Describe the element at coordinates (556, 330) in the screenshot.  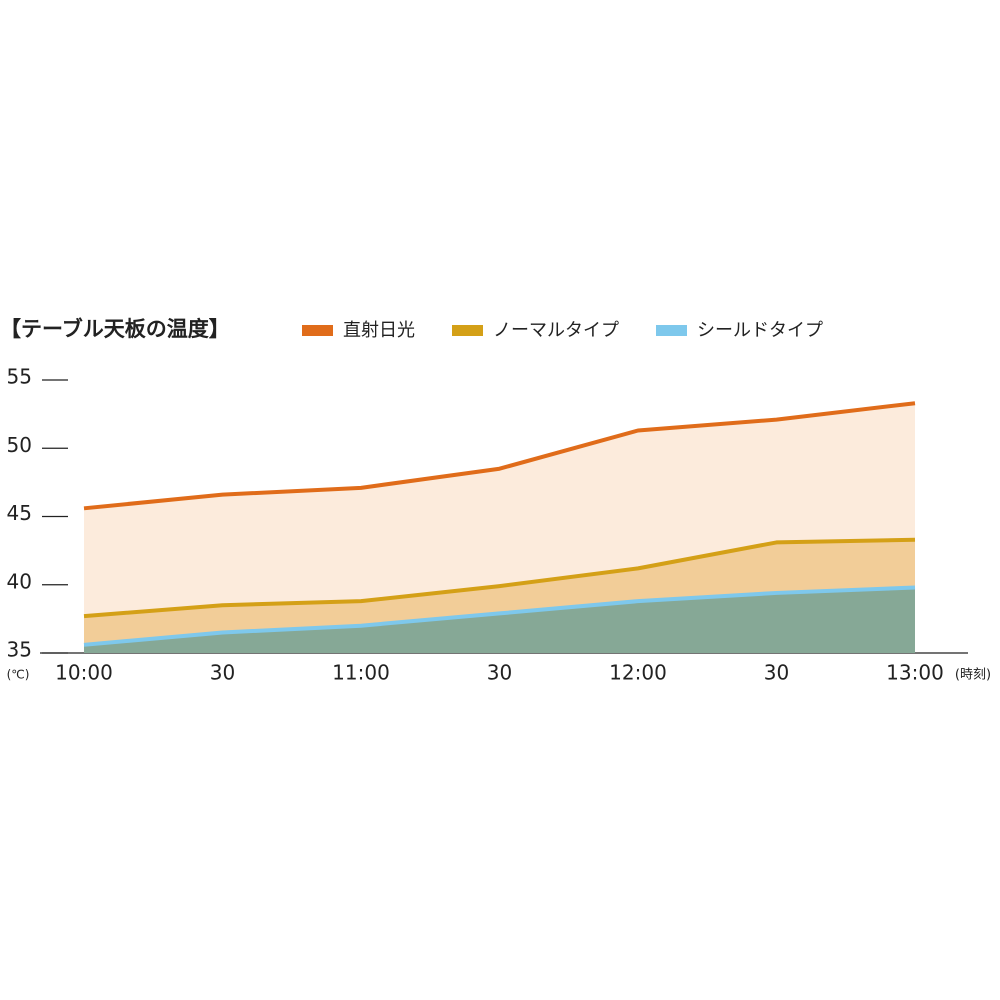
I see `legend-label: ノーマルタイプ` at that location.